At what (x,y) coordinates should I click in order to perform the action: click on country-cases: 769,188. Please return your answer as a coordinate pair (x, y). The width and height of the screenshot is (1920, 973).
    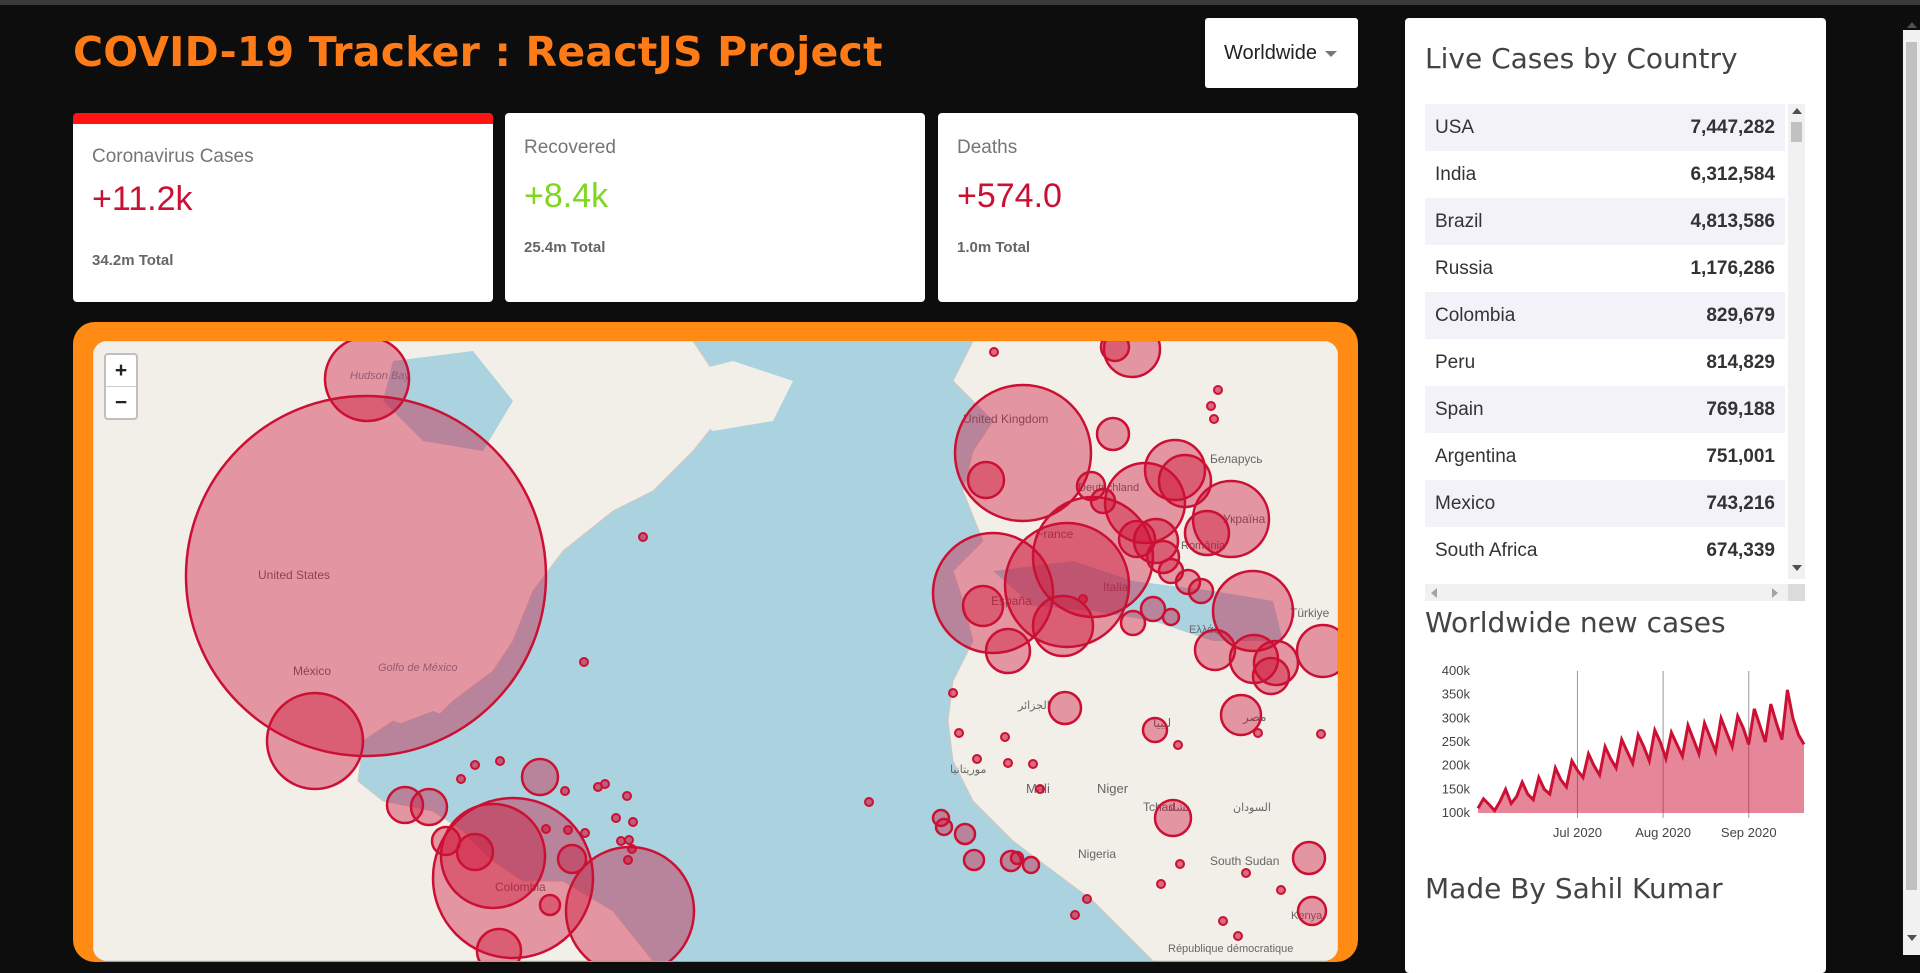
    Looking at the image, I should click on (1740, 410).